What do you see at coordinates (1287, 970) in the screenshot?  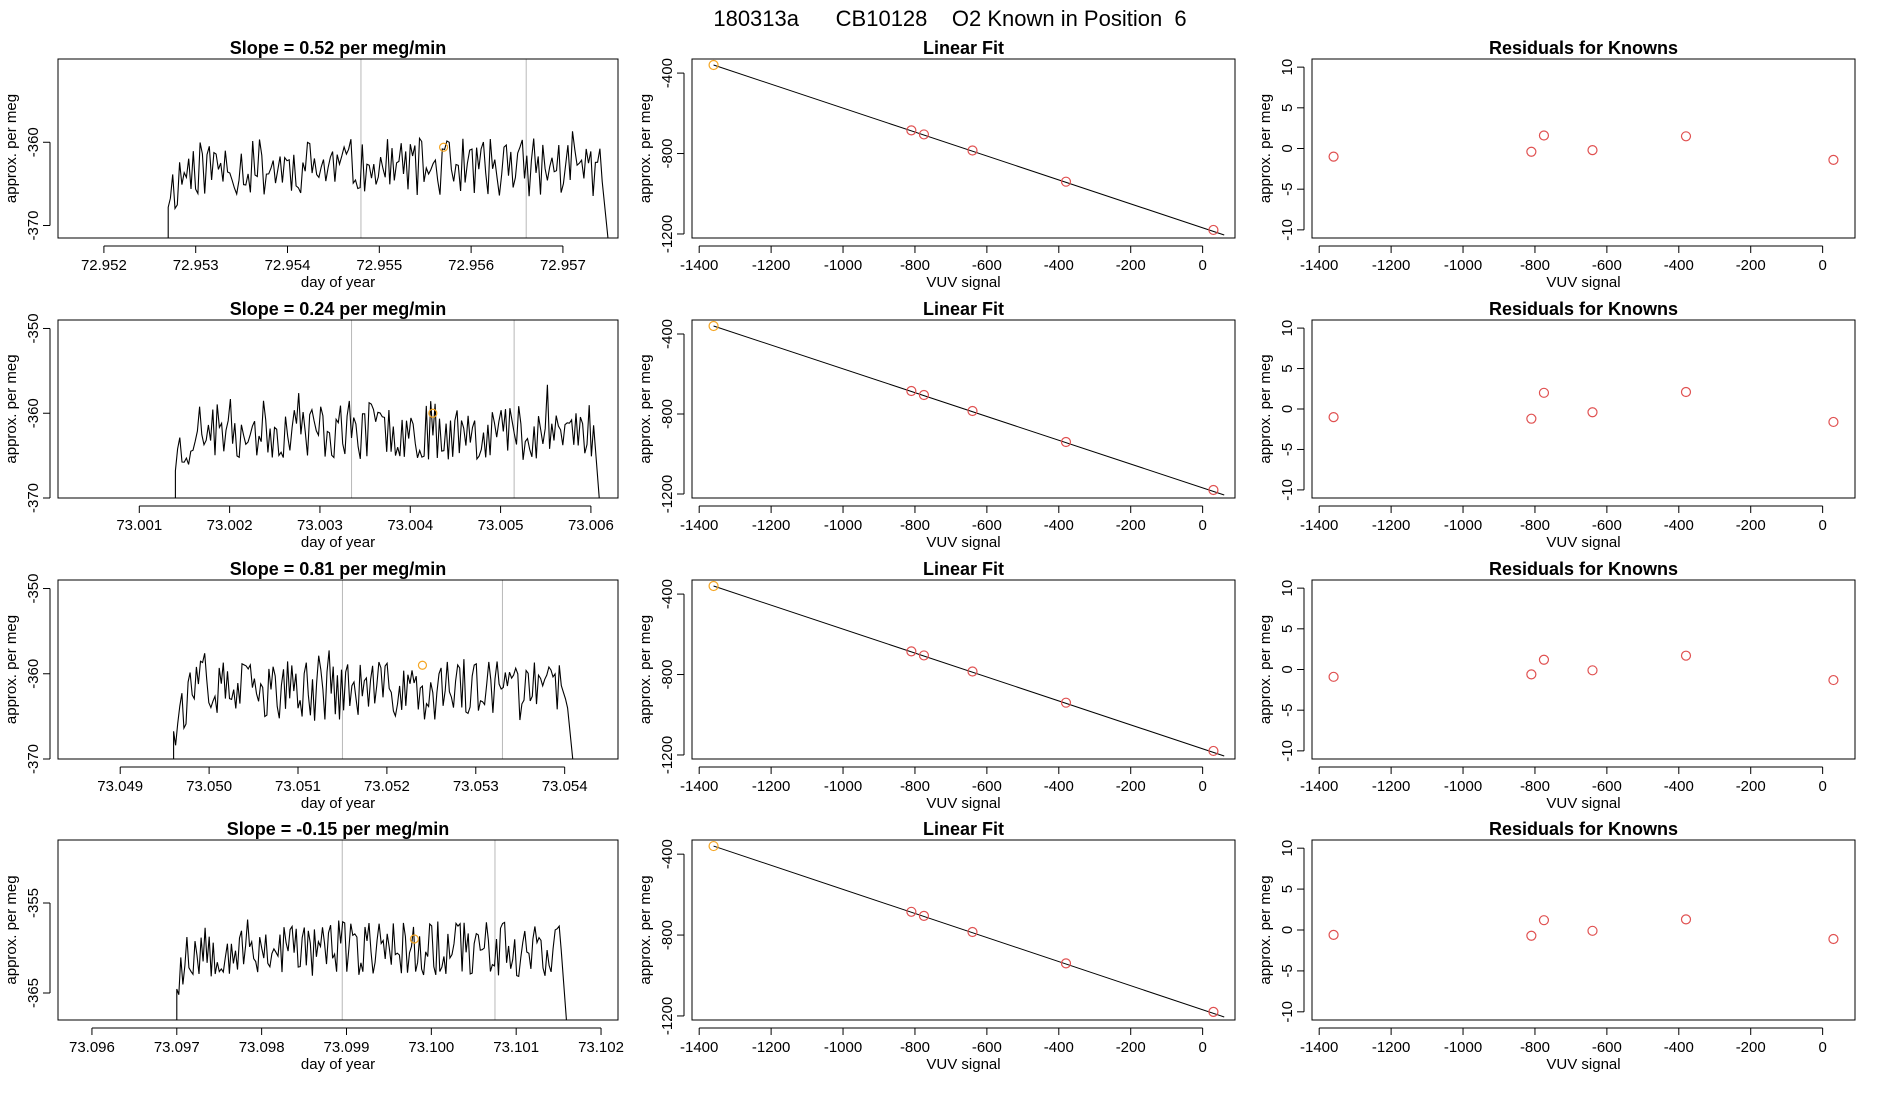 I see `y-tick-label: -5` at bounding box center [1287, 970].